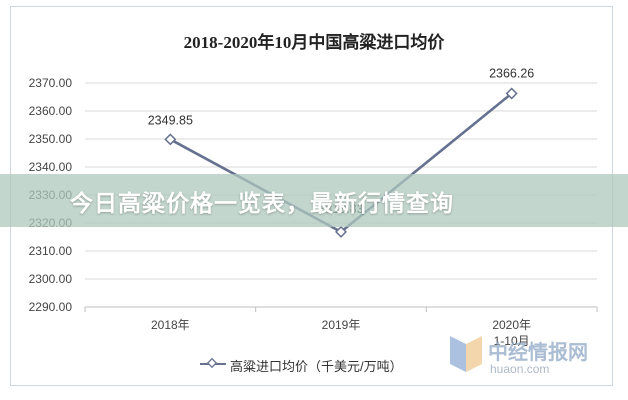  What do you see at coordinates (51, 111) in the screenshot?
I see `y-tick-label: 2360.00` at bounding box center [51, 111].